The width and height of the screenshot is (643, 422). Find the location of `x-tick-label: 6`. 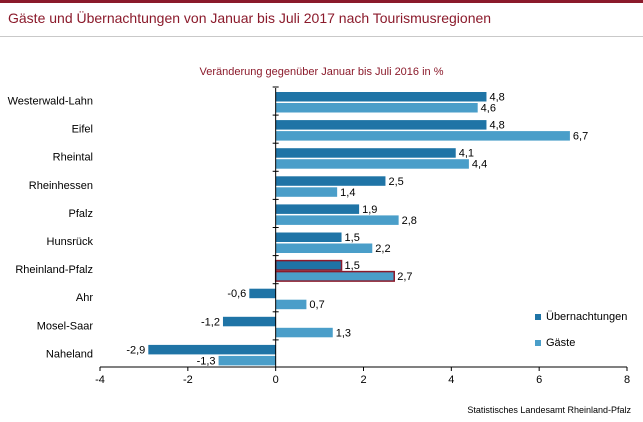

x-tick-label: 6 is located at coordinates (539, 380).